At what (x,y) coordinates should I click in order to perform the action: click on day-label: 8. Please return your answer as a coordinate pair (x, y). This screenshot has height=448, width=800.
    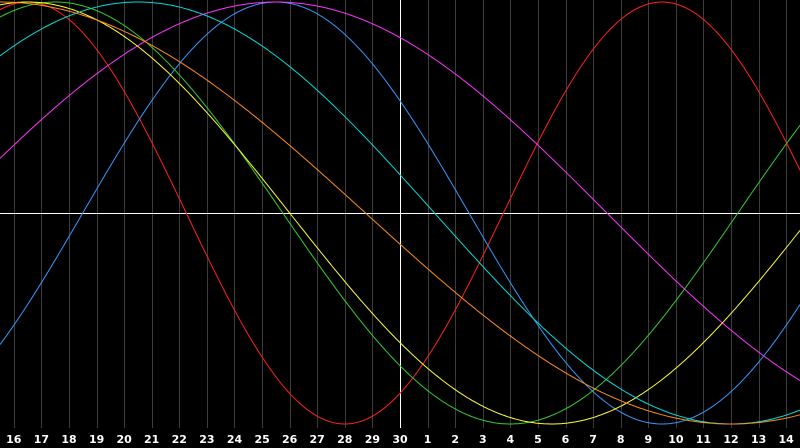
    Looking at the image, I should click on (621, 439).